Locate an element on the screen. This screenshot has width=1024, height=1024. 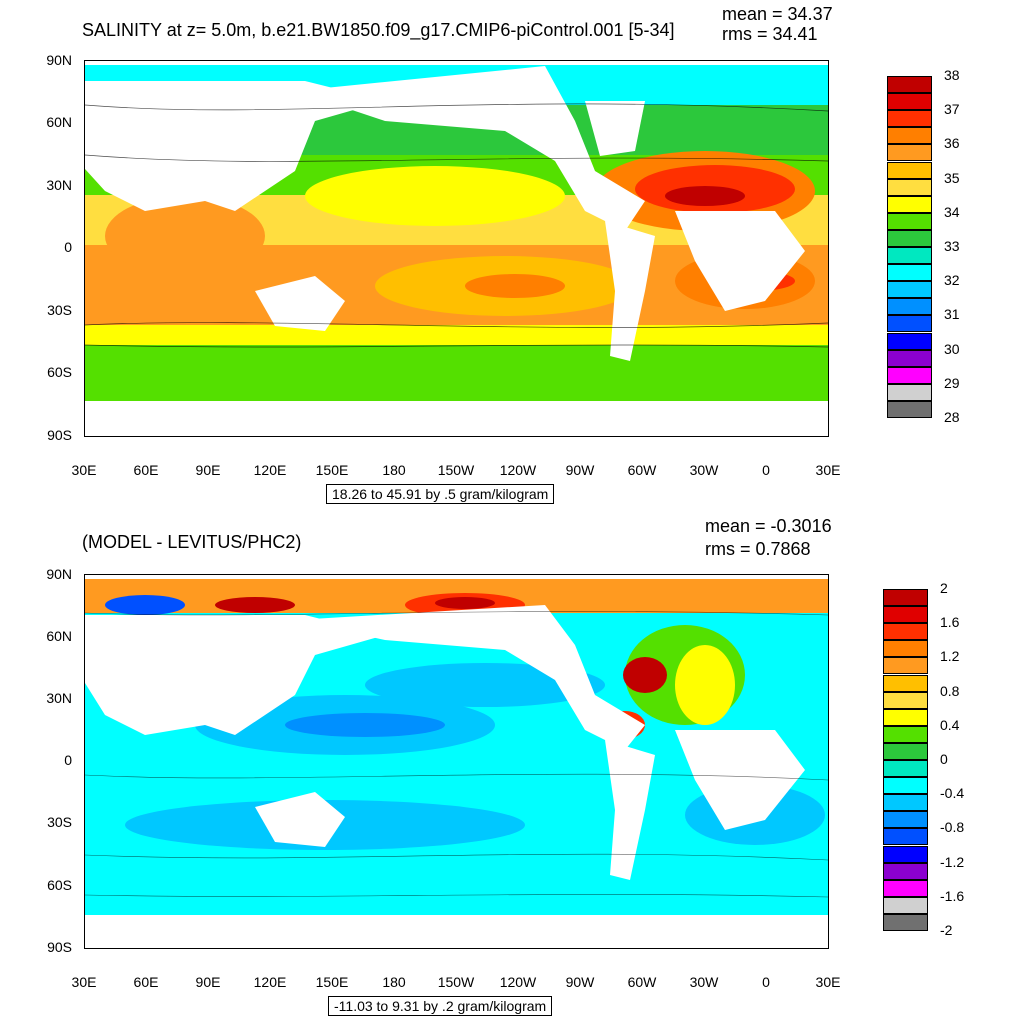
colorbar-label: 38 is located at coordinates (952, 75).